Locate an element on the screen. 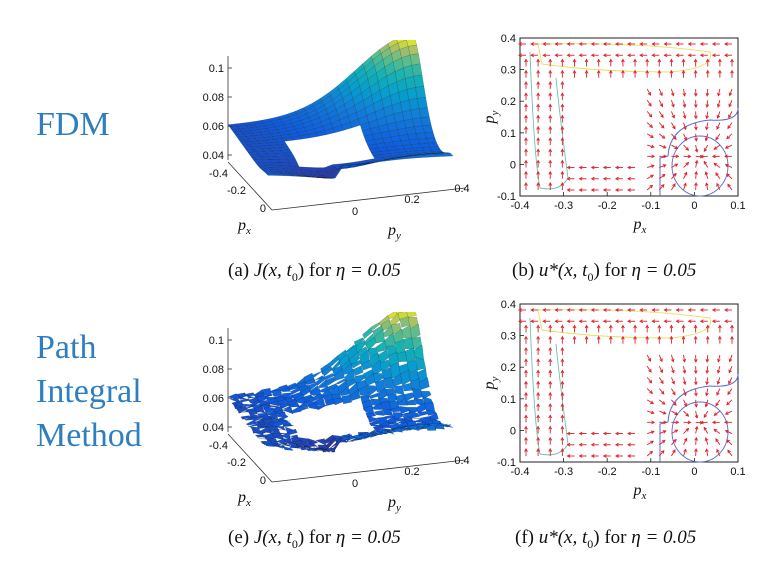 This screenshot has width=766, height=561. caption-f: (f) u*(x, t0) for η = 0.05 is located at coordinates (605, 539).